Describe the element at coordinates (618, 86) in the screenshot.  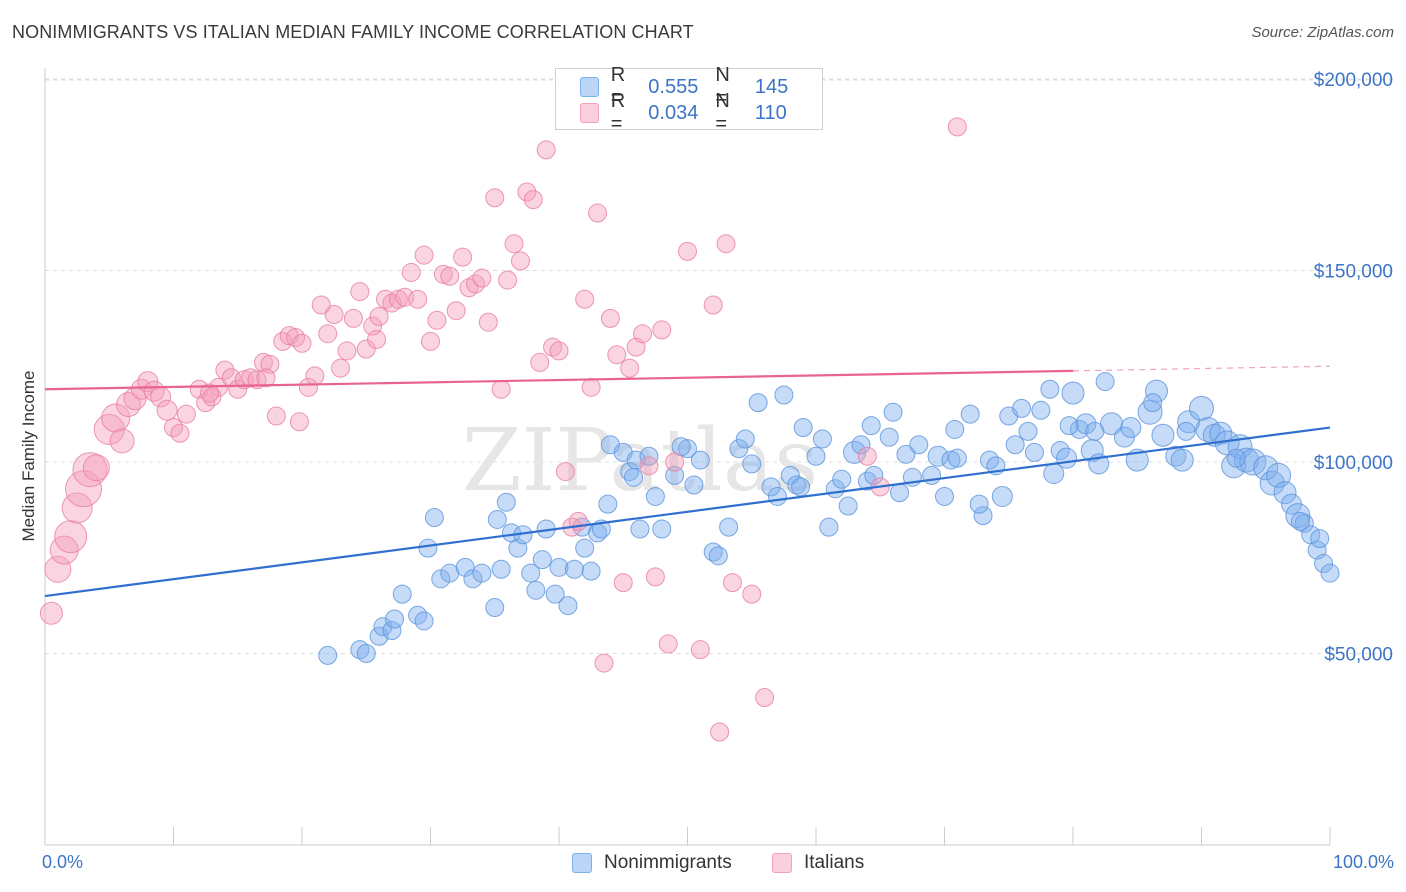
I see `legend-r-label: R =` at that location.